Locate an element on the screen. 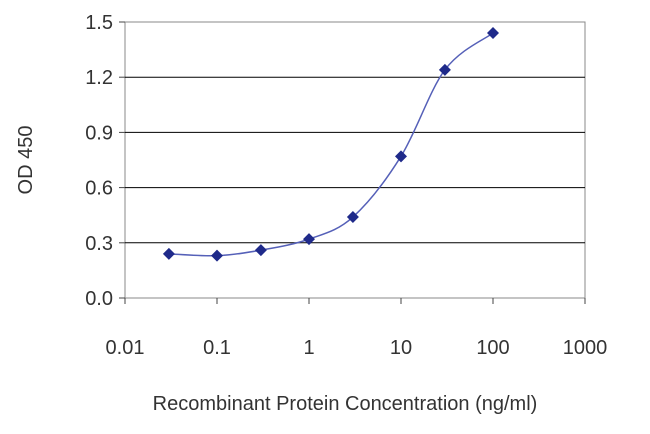 The image size is (650, 434). x-tick-label: 0.01 is located at coordinates (125, 348).